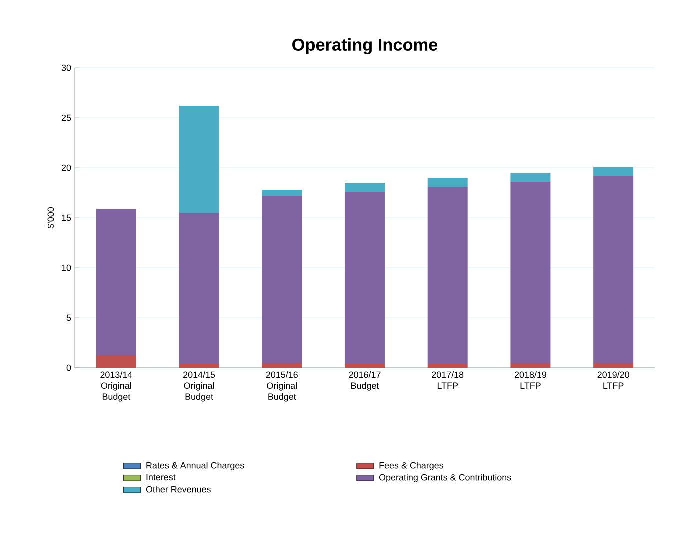 Image resolution: width=690 pixels, height=555 pixels. I want to click on x-tick-label: 2018/19 LTFP, so click(530, 380).